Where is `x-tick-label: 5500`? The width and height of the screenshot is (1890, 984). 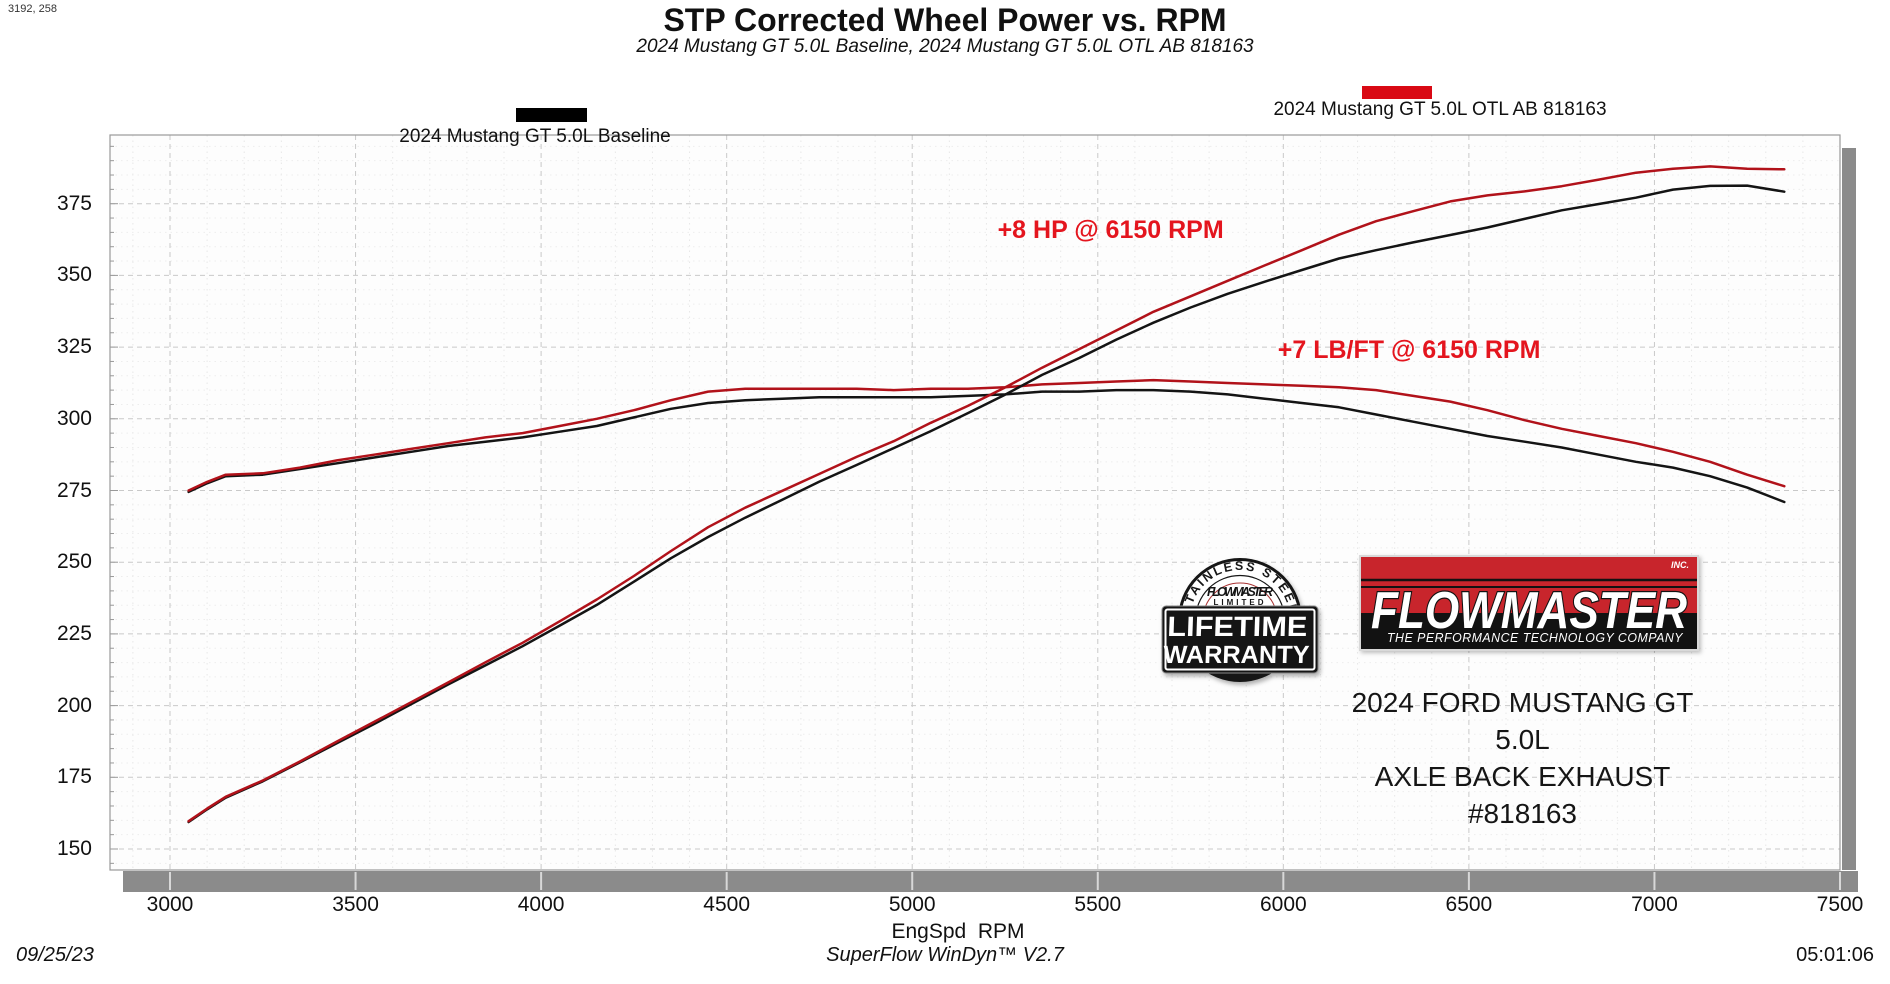
x-tick-label: 5500 is located at coordinates (1098, 904).